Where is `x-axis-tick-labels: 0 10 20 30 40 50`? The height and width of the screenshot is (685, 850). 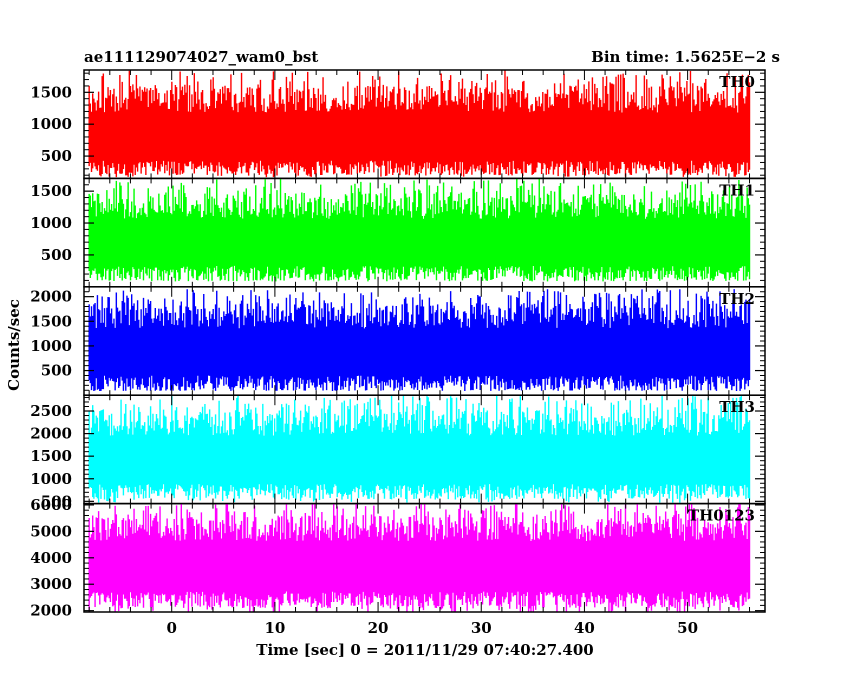 x-axis-tick-labels: 0 10 20 30 40 50 is located at coordinates (432, 628).